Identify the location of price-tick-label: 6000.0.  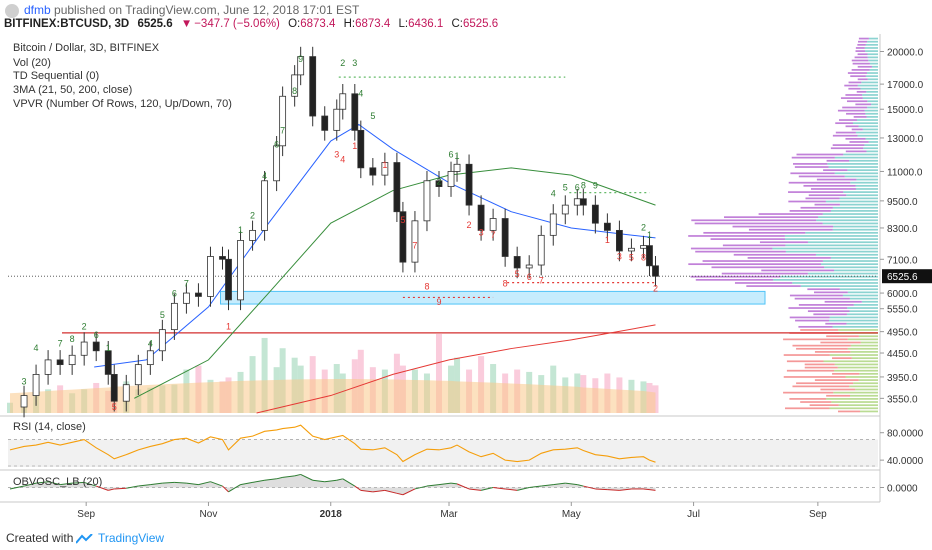
(902, 294).